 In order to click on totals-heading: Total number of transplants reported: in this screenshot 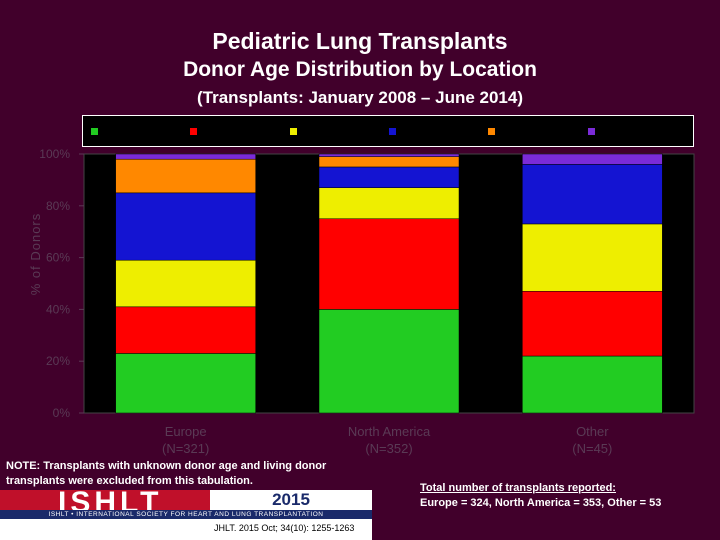, I will do `click(518, 488)`.